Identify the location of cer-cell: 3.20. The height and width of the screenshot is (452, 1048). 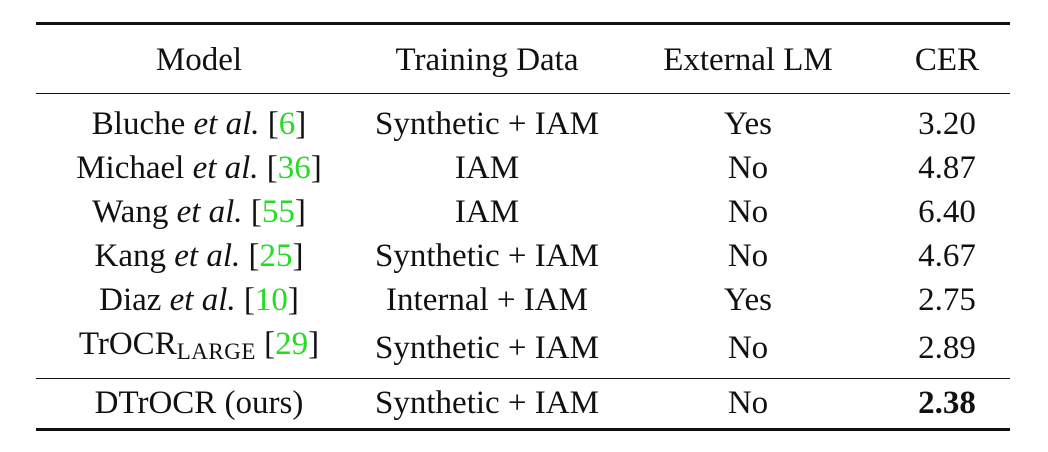
(947, 124).